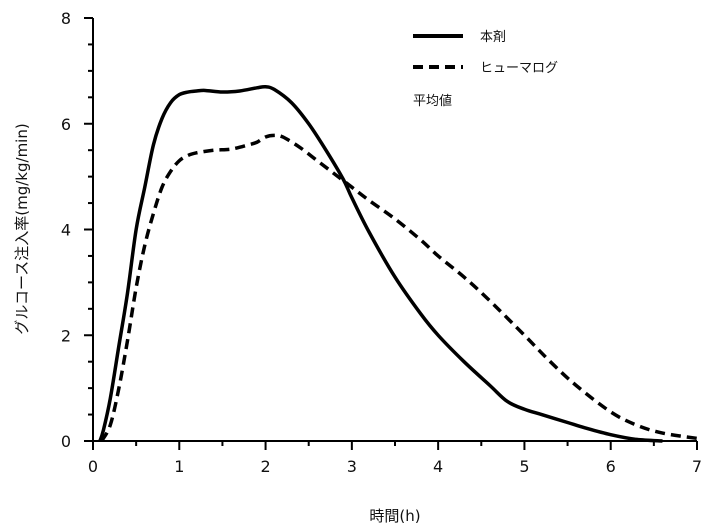  Describe the element at coordinates (66, 18) in the screenshot. I see `y-tick-label-4: 8` at that location.